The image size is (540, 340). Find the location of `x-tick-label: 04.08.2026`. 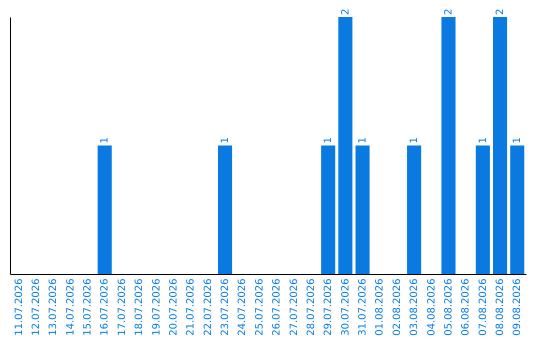

x-tick-label: 04.08.2026 is located at coordinates (432, 307).